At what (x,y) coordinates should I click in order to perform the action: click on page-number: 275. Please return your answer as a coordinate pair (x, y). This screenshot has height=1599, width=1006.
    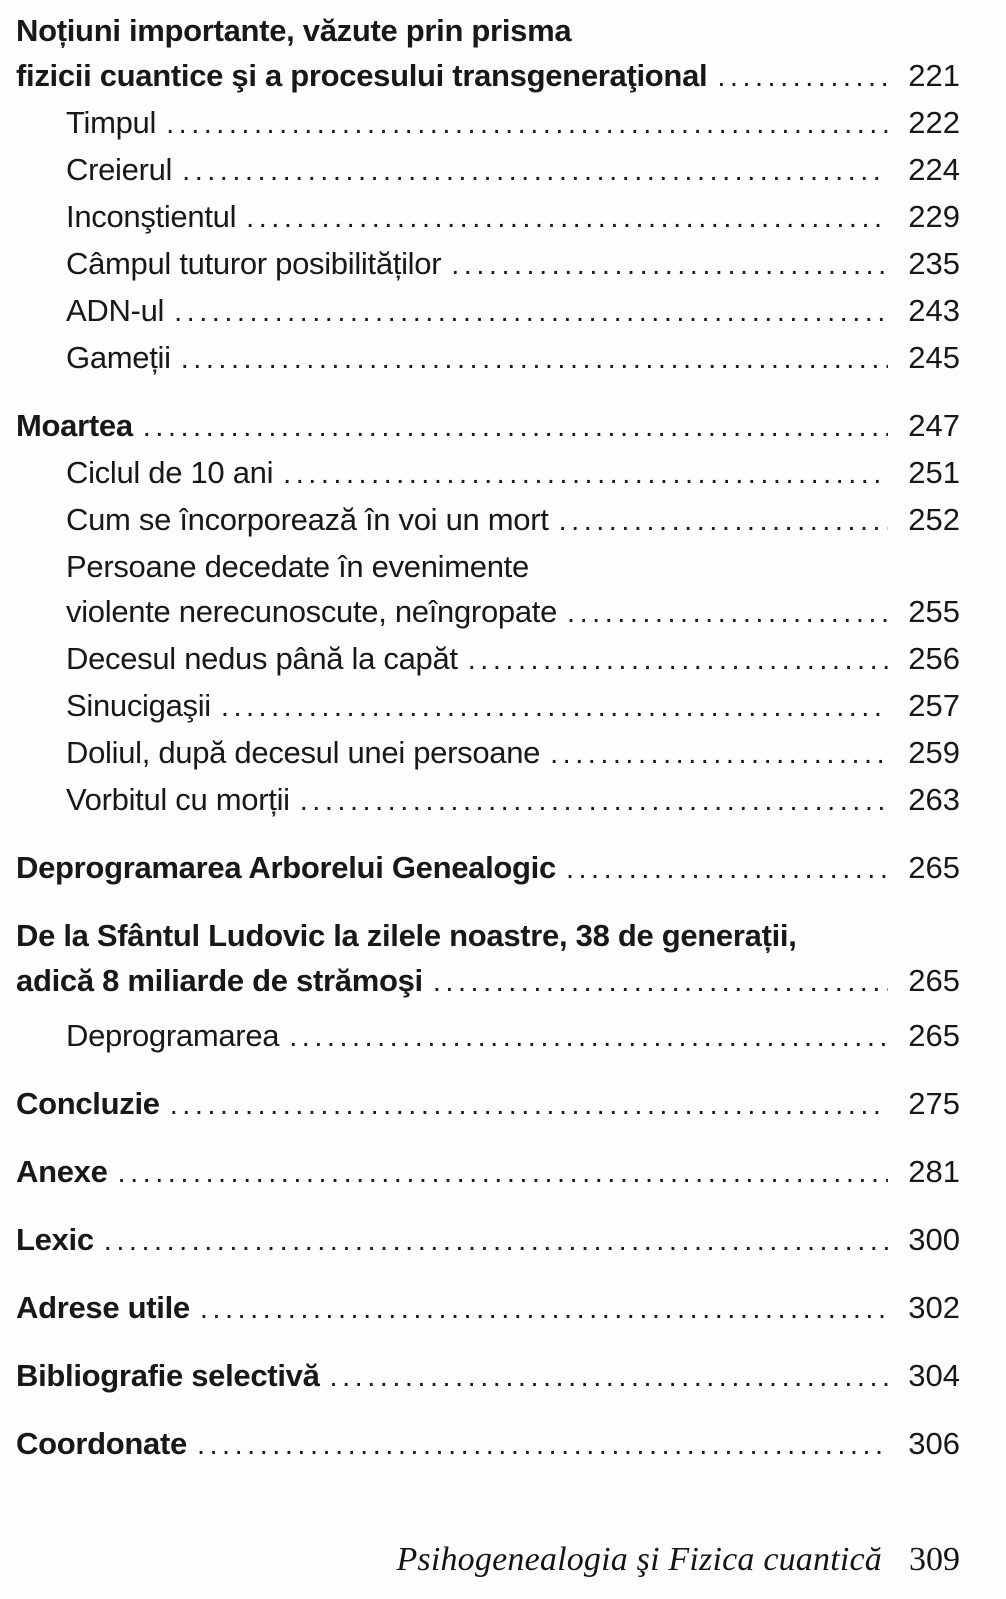
    Looking at the image, I should click on (934, 1103).